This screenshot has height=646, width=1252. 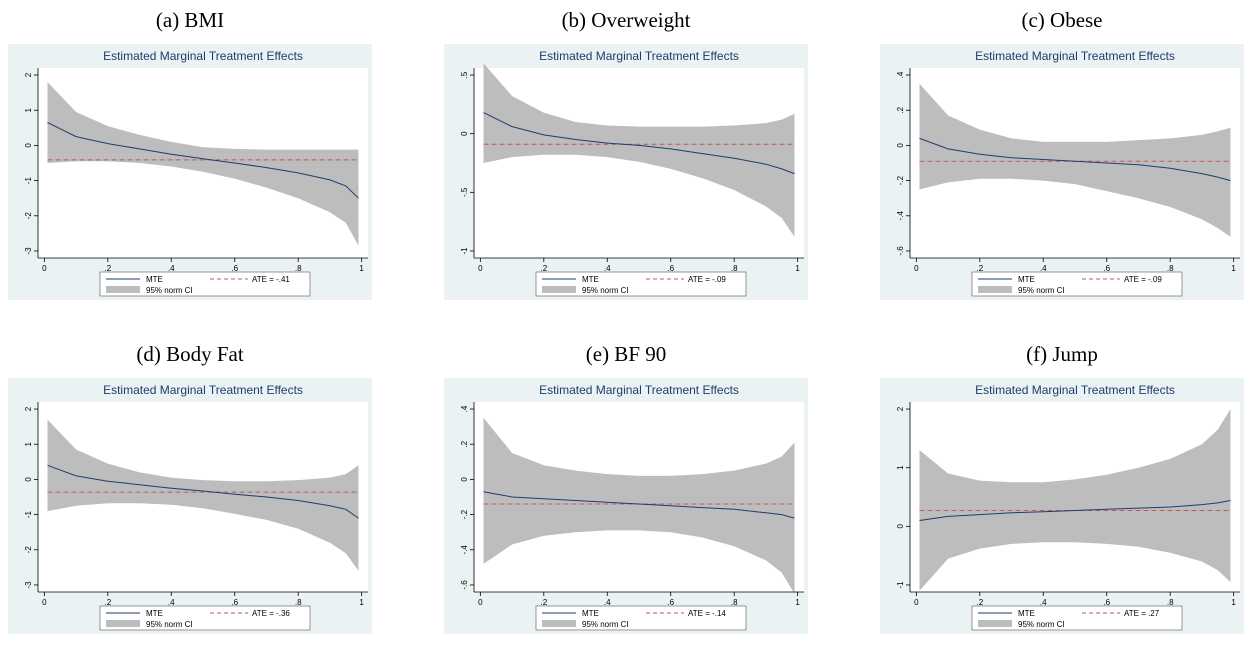 I want to click on panel-caption: (c) Obese, so click(x=1062, y=20).